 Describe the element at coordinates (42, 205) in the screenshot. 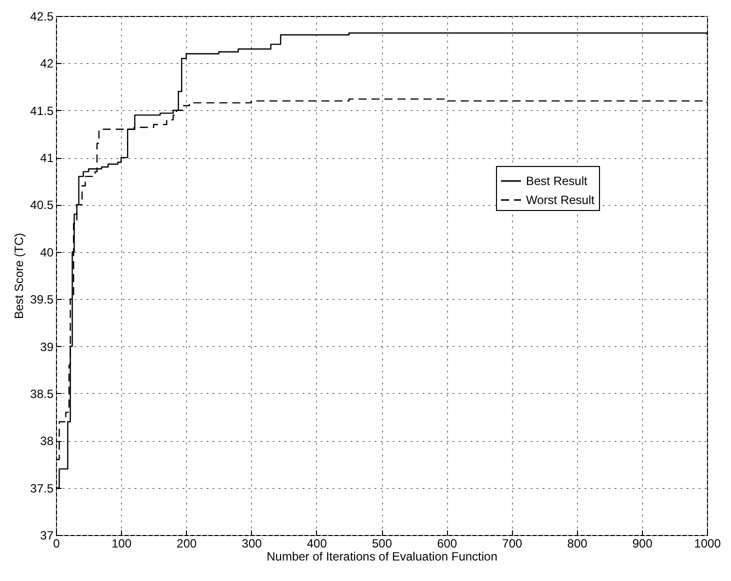

I see `y-tick-label: 40.5` at that location.